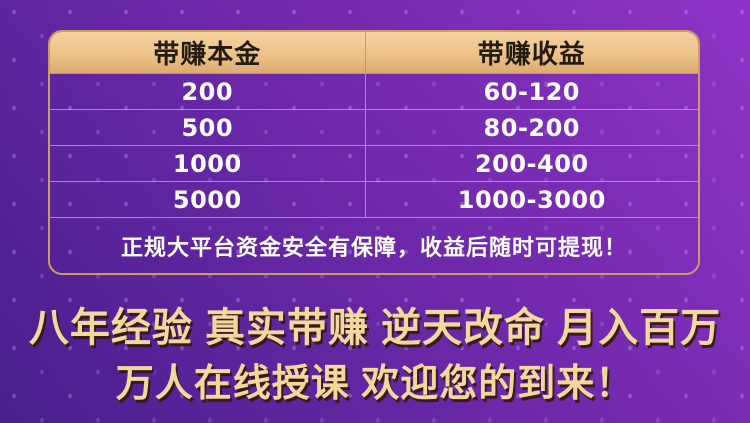 This screenshot has height=423, width=750. Describe the element at coordinates (374, 163) in the screenshot. I see `table-row: 1000 200-400` at that location.